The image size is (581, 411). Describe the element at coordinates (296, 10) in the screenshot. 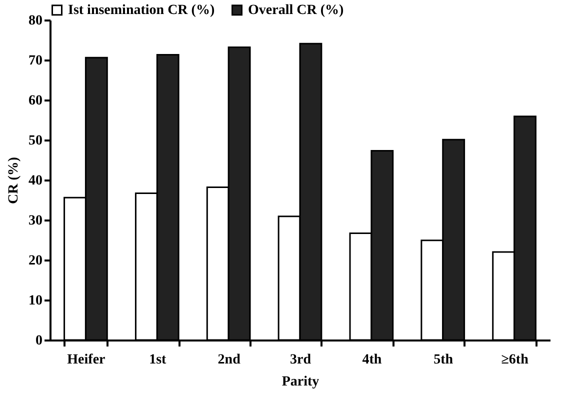

I see `legend-label: Overall CR (%)` at that location.